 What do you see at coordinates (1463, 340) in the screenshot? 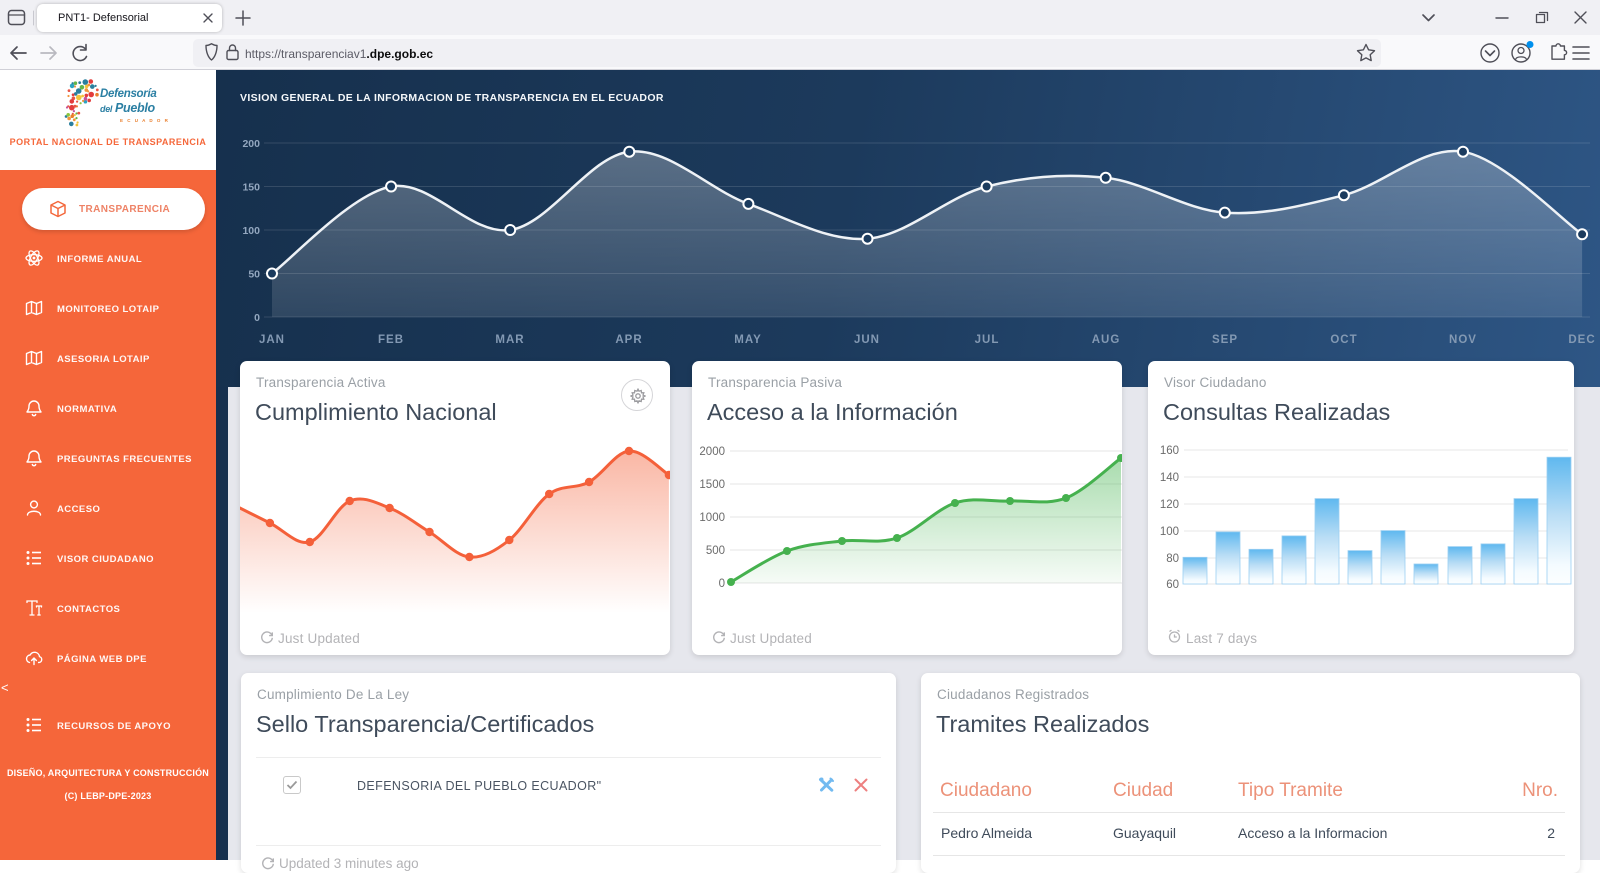
I see `svg-text: NOV` at bounding box center [1463, 340].